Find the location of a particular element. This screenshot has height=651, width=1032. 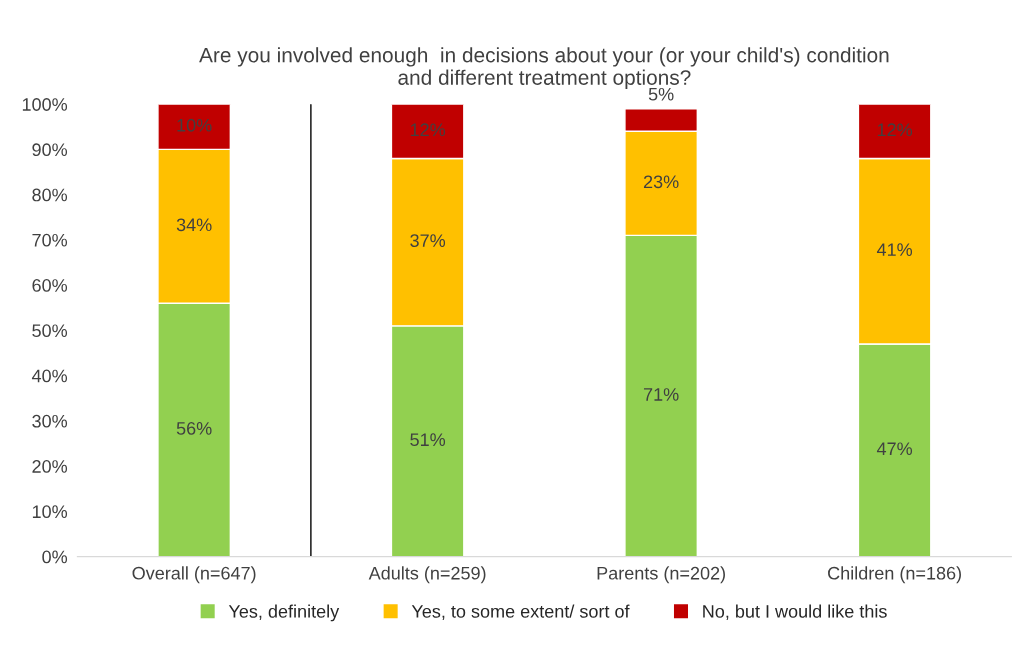

y-tick-label: 10% is located at coordinates (50, 512).